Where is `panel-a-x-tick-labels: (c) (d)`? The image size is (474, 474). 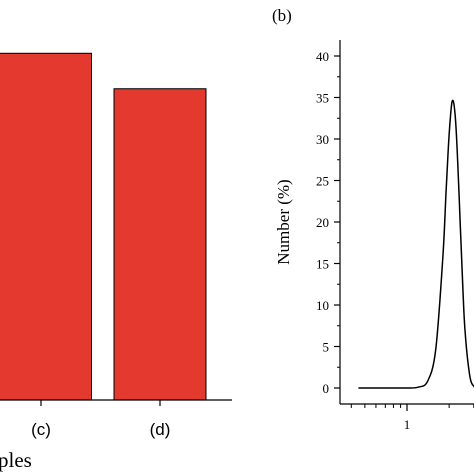
panel-a-x-tick-labels: (c) (d) is located at coordinates (100, 429).